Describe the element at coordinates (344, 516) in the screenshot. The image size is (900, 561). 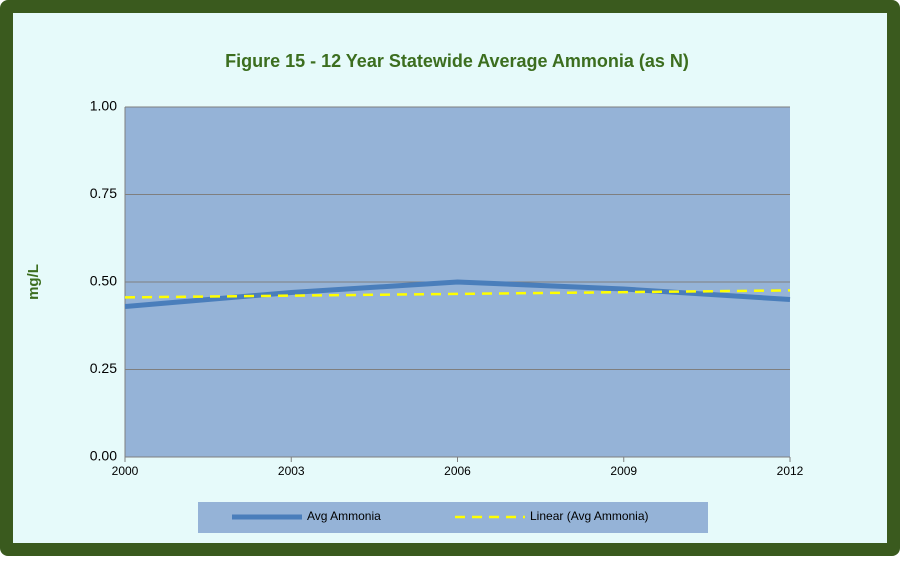
I see `legend-label: Avg Ammonia` at that location.